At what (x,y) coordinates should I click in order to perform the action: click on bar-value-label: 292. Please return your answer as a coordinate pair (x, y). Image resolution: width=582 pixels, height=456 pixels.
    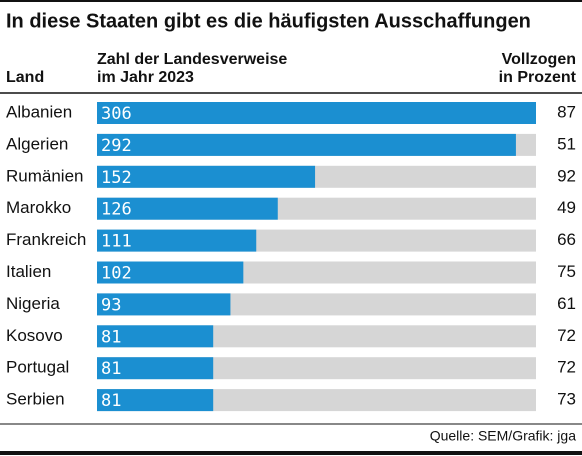
    Looking at the image, I should click on (116, 146).